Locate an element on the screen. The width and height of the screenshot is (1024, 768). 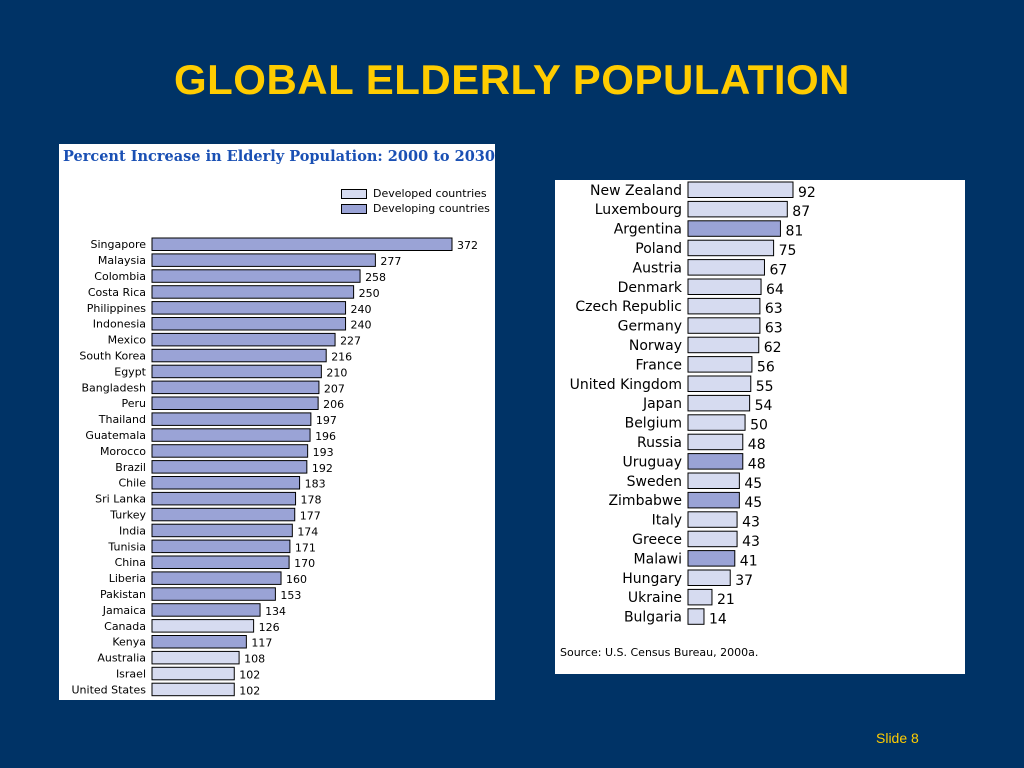
category-label: Bangladesh is located at coordinates (114, 387).